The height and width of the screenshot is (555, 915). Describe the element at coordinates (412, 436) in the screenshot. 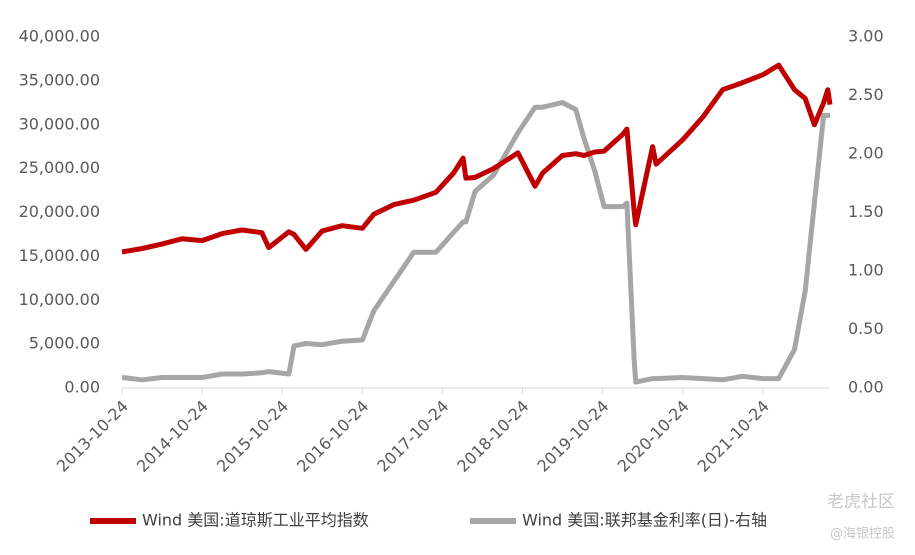

I see `x-tick-label: 2017-10-24` at that location.